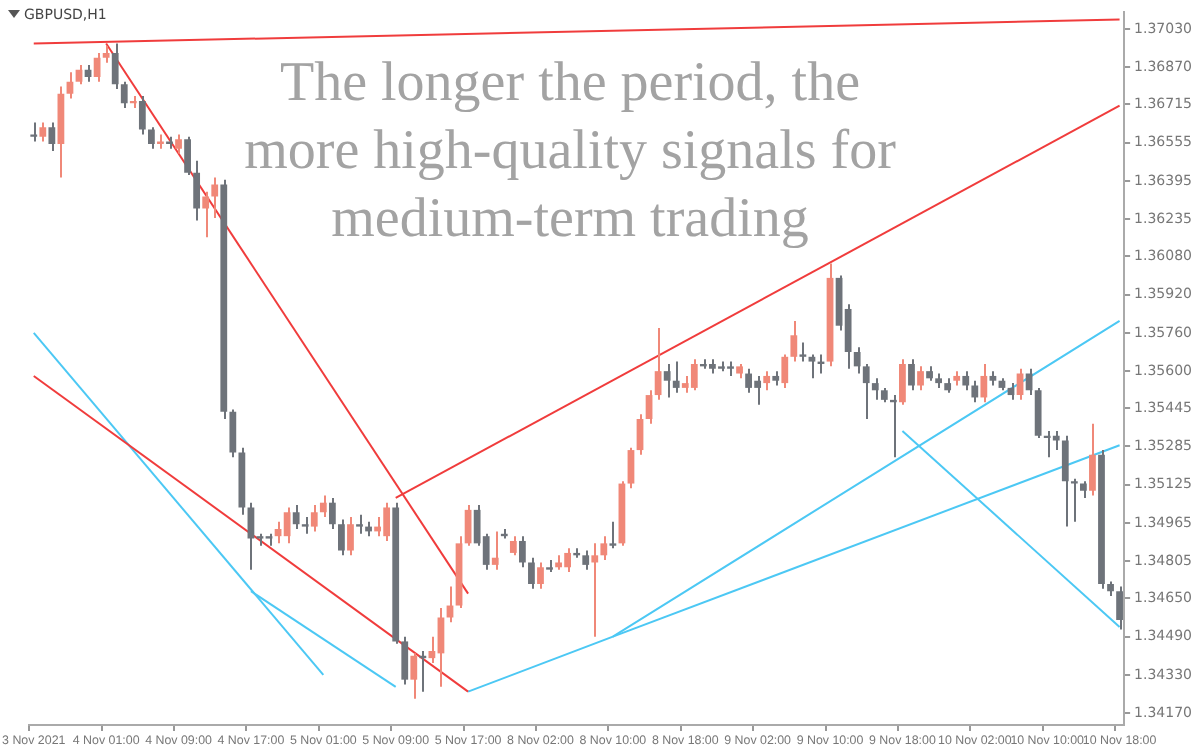 Image resolution: width=1200 pixels, height=750 pixels. I want to click on text: The longer the period, the more high-quality signals for medium-term trading, so click(571, 151).